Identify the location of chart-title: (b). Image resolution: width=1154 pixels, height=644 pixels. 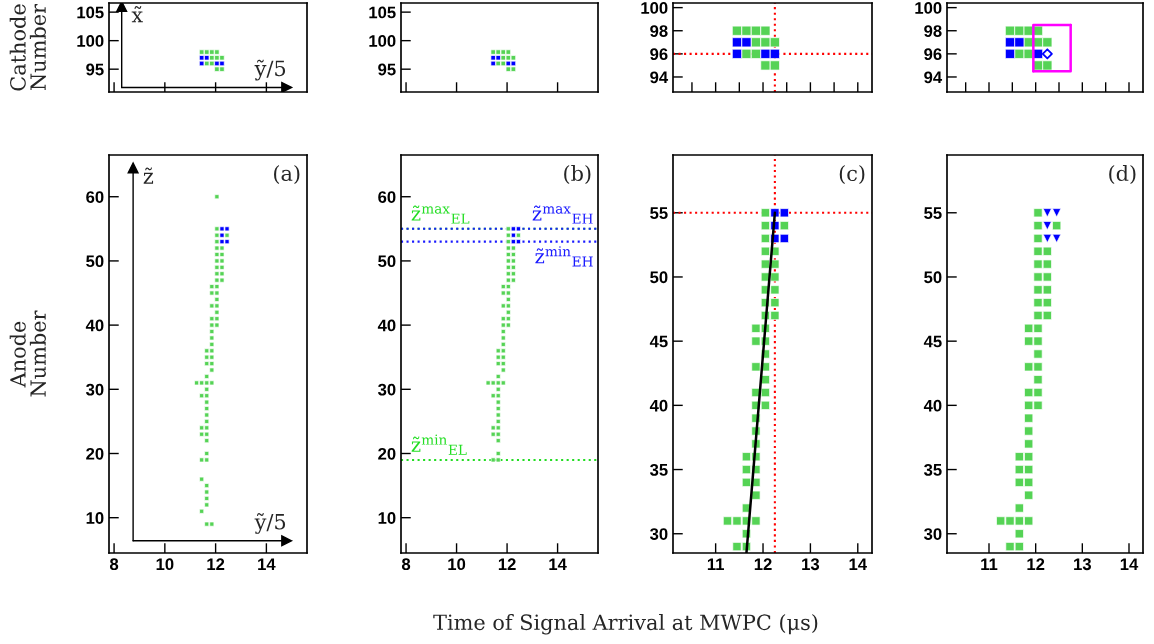
(577, 174).